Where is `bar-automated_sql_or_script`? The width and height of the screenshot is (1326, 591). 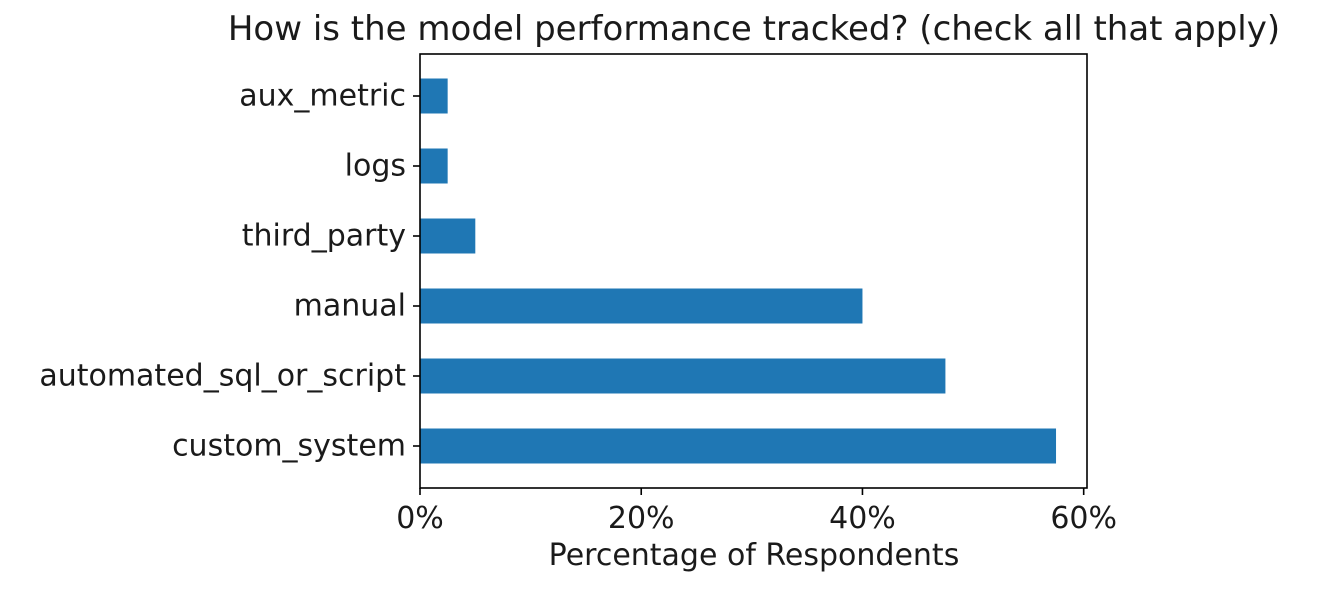
bar-automated_sql_or_script is located at coordinates (683, 376).